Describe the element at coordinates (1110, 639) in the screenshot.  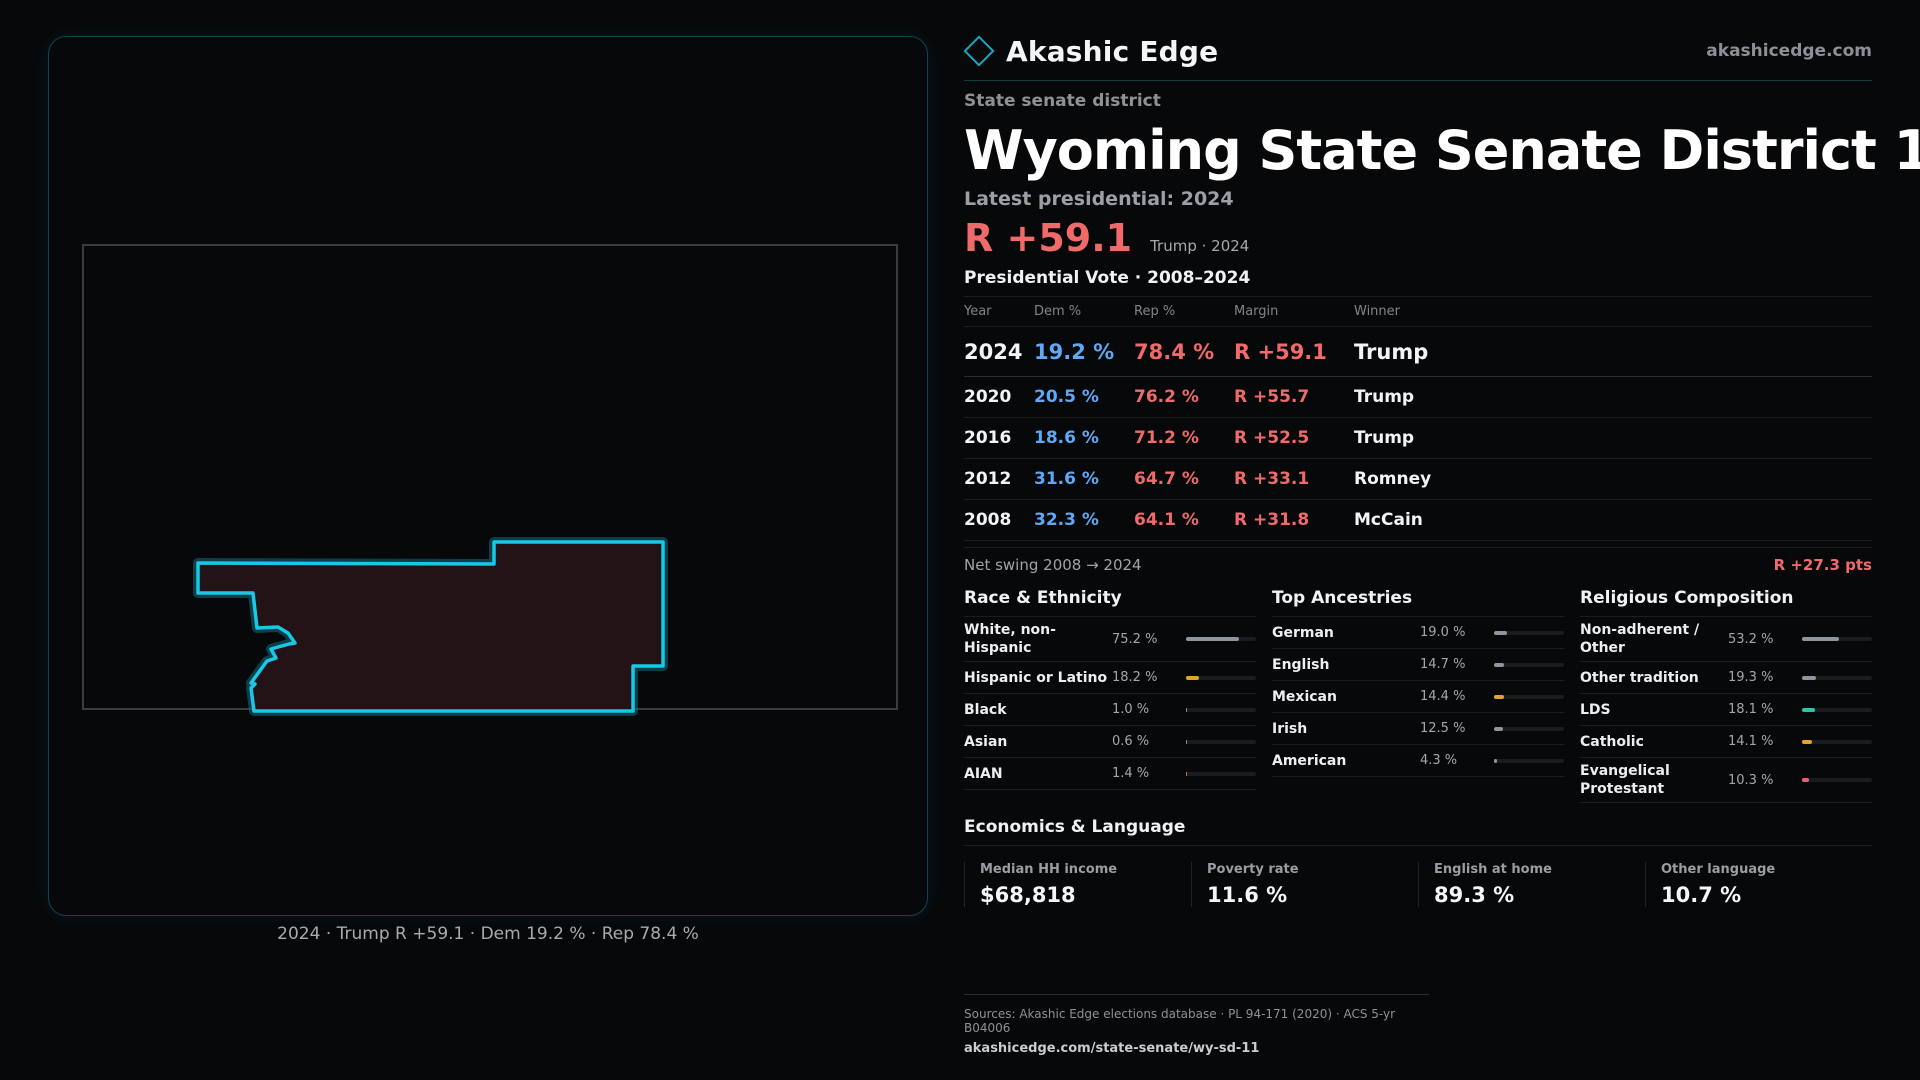
I see `list-item: White, non-Hispanic 75.2 %` at that location.